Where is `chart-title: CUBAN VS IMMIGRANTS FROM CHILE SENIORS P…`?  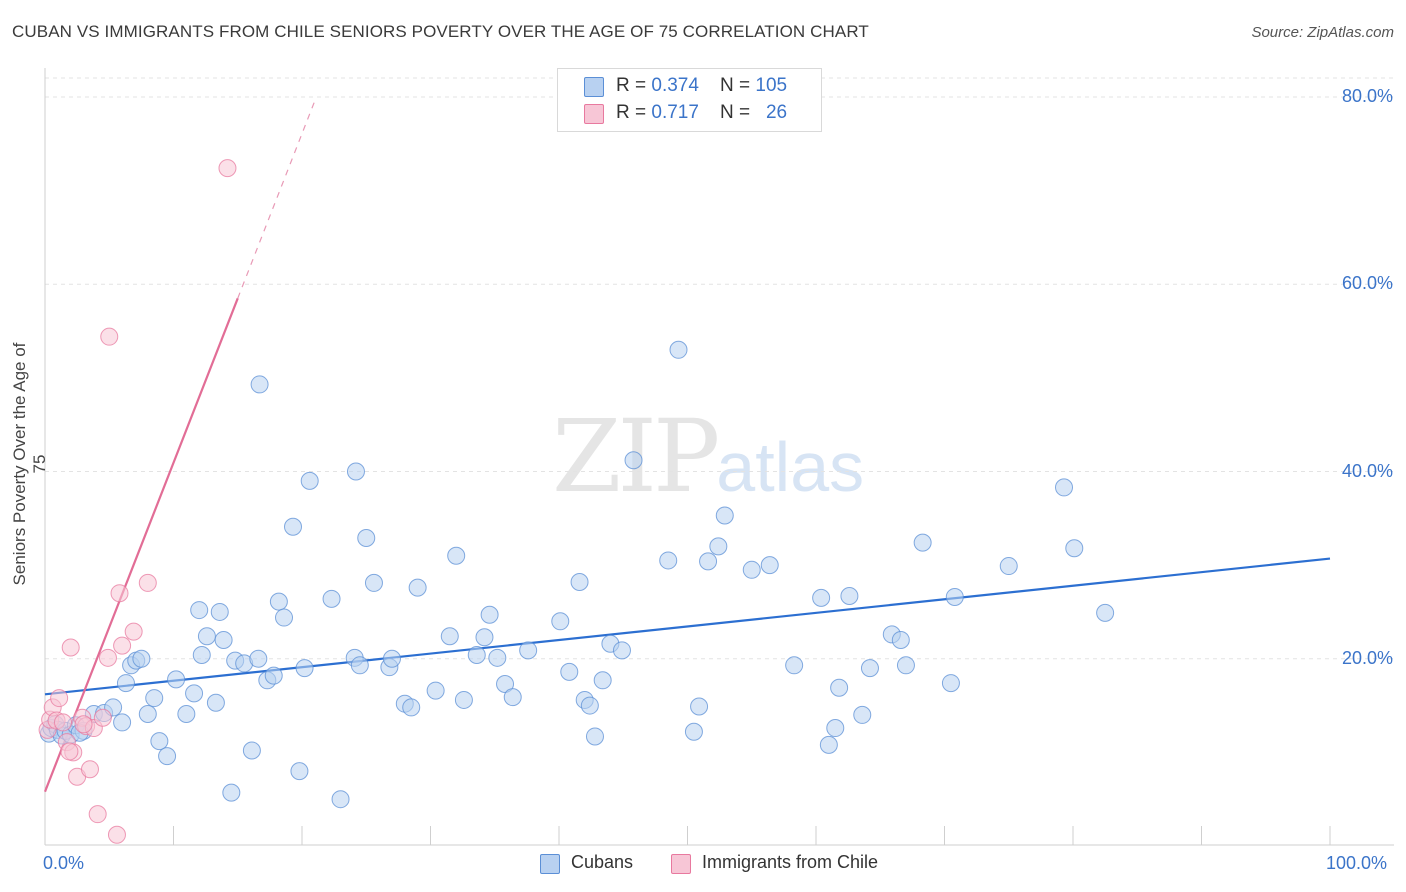 chart-title: CUBAN VS IMMIGRANTS FROM CHILE SENIORS P… is located at coordinates (440, 31).